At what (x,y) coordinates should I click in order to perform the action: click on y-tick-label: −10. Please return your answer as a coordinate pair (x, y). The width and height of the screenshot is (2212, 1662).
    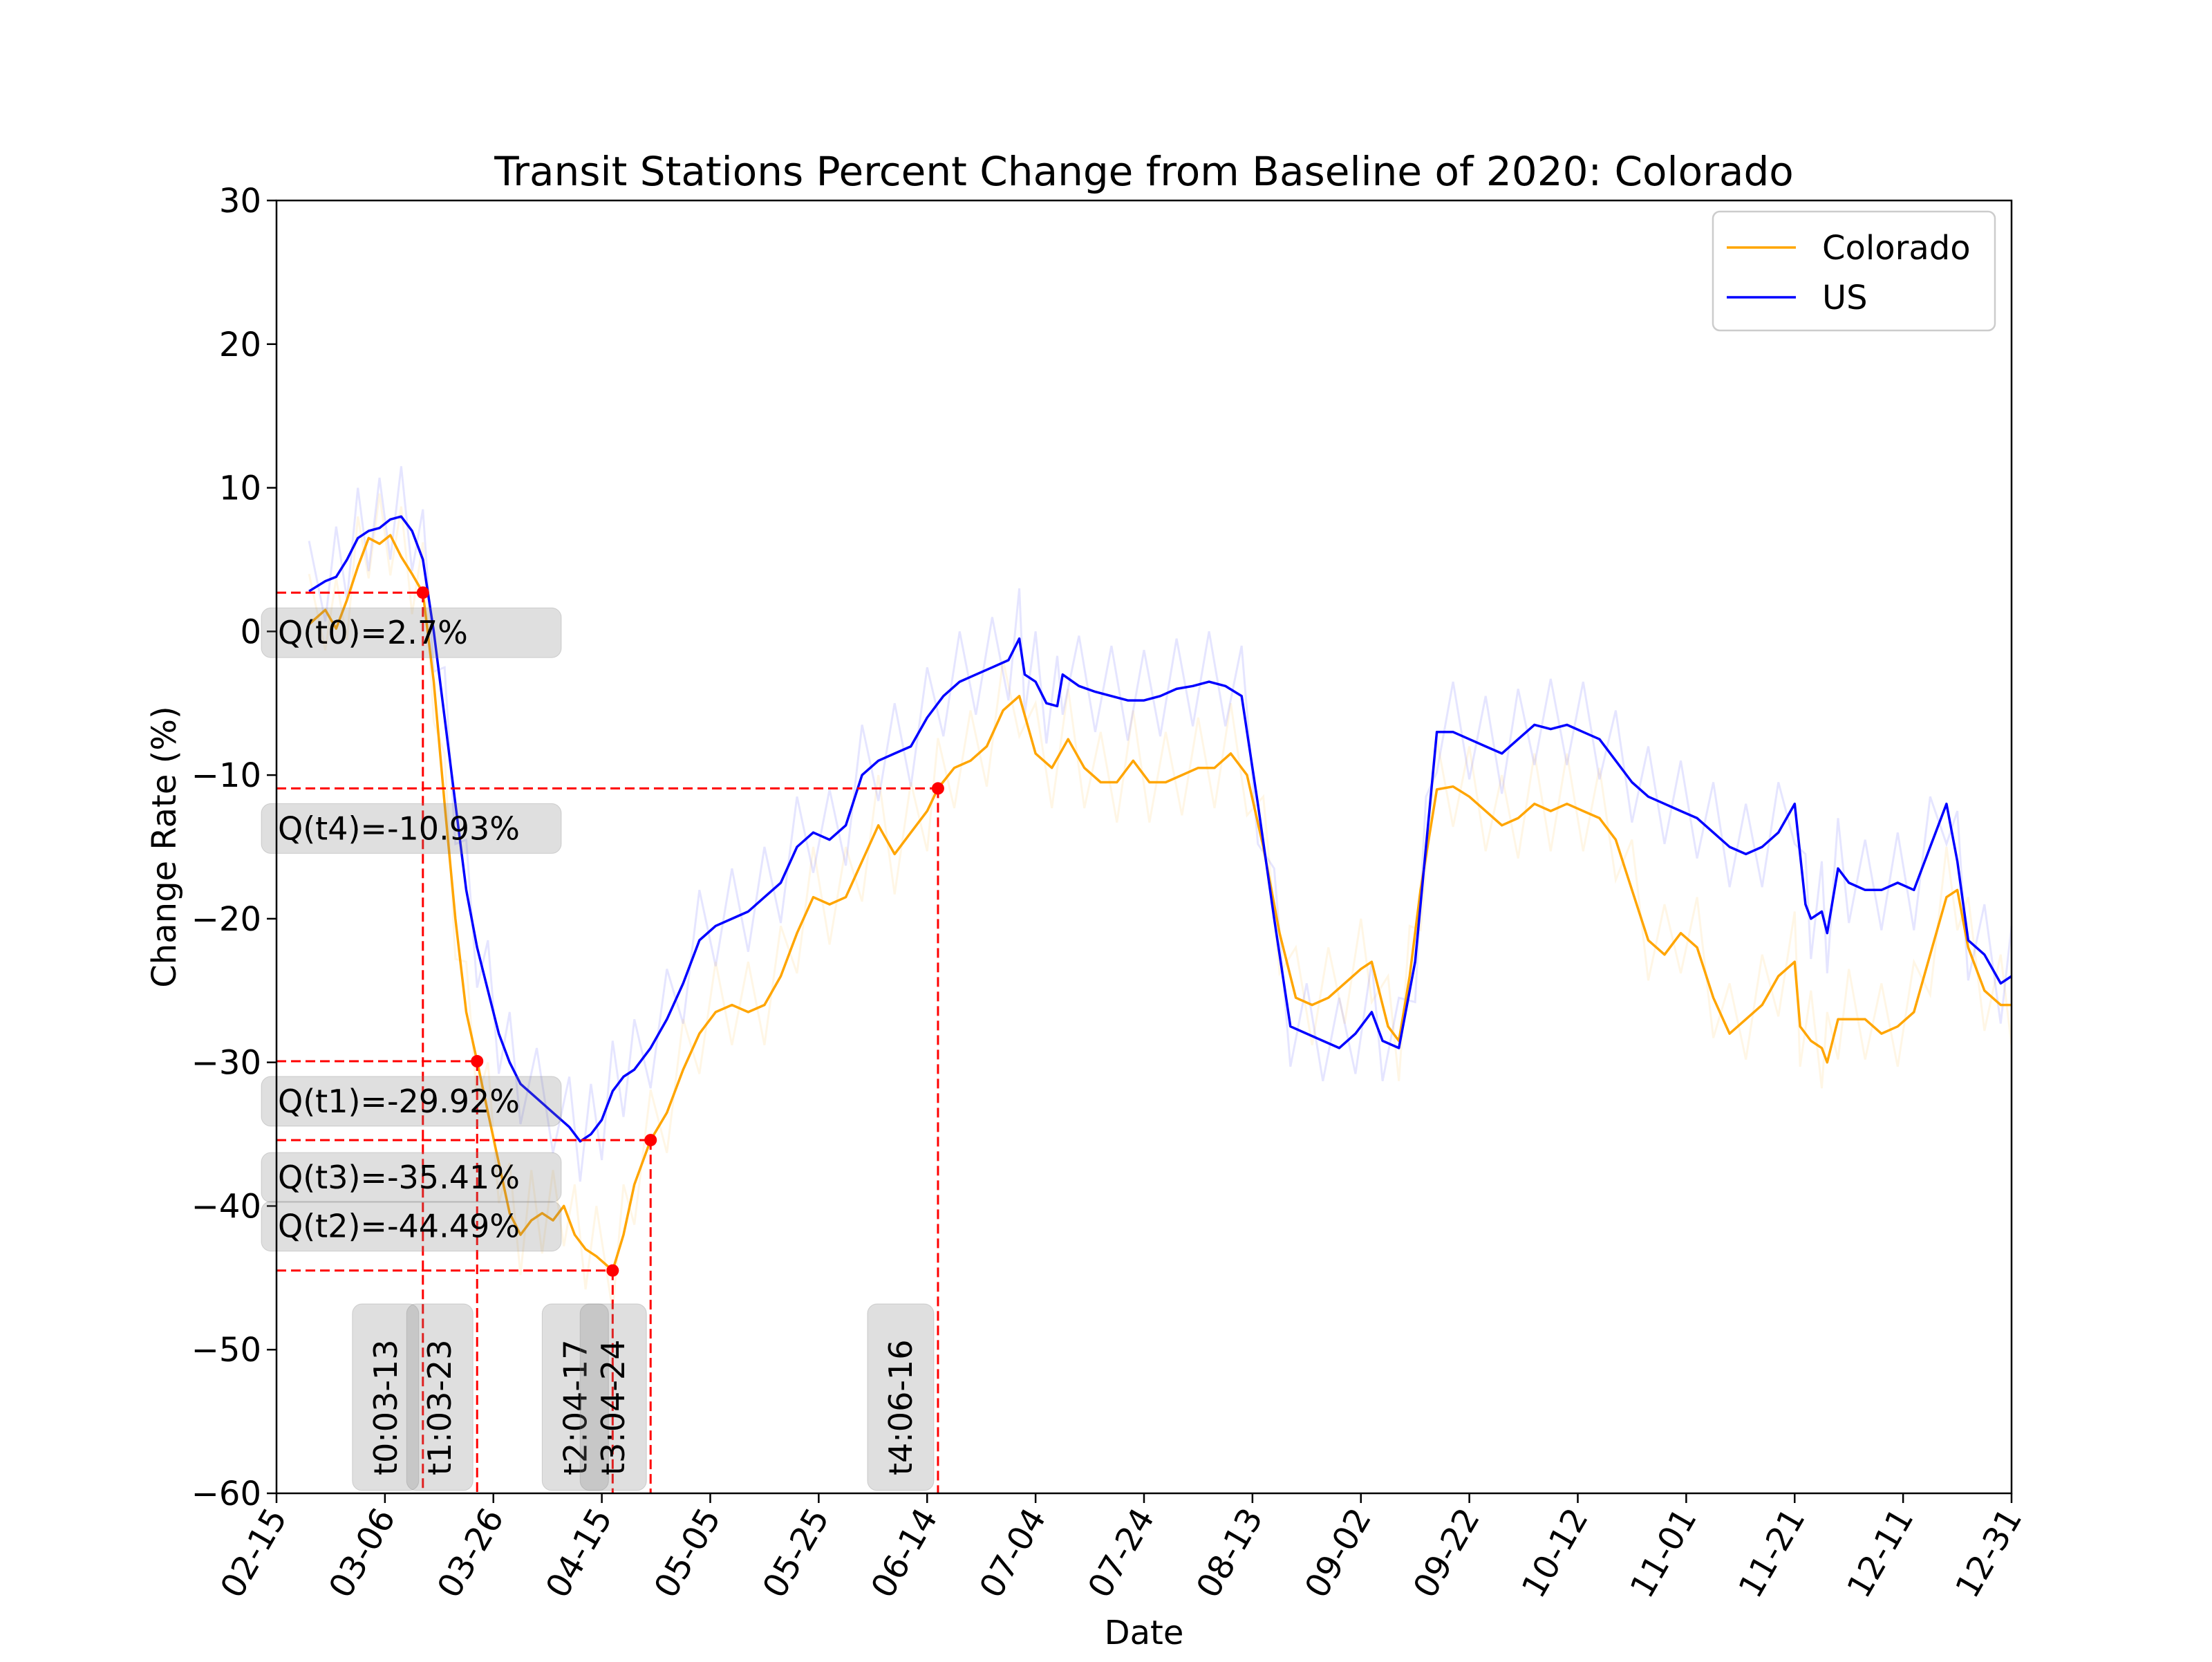
    Looking at the image, I should click on (226, 776).